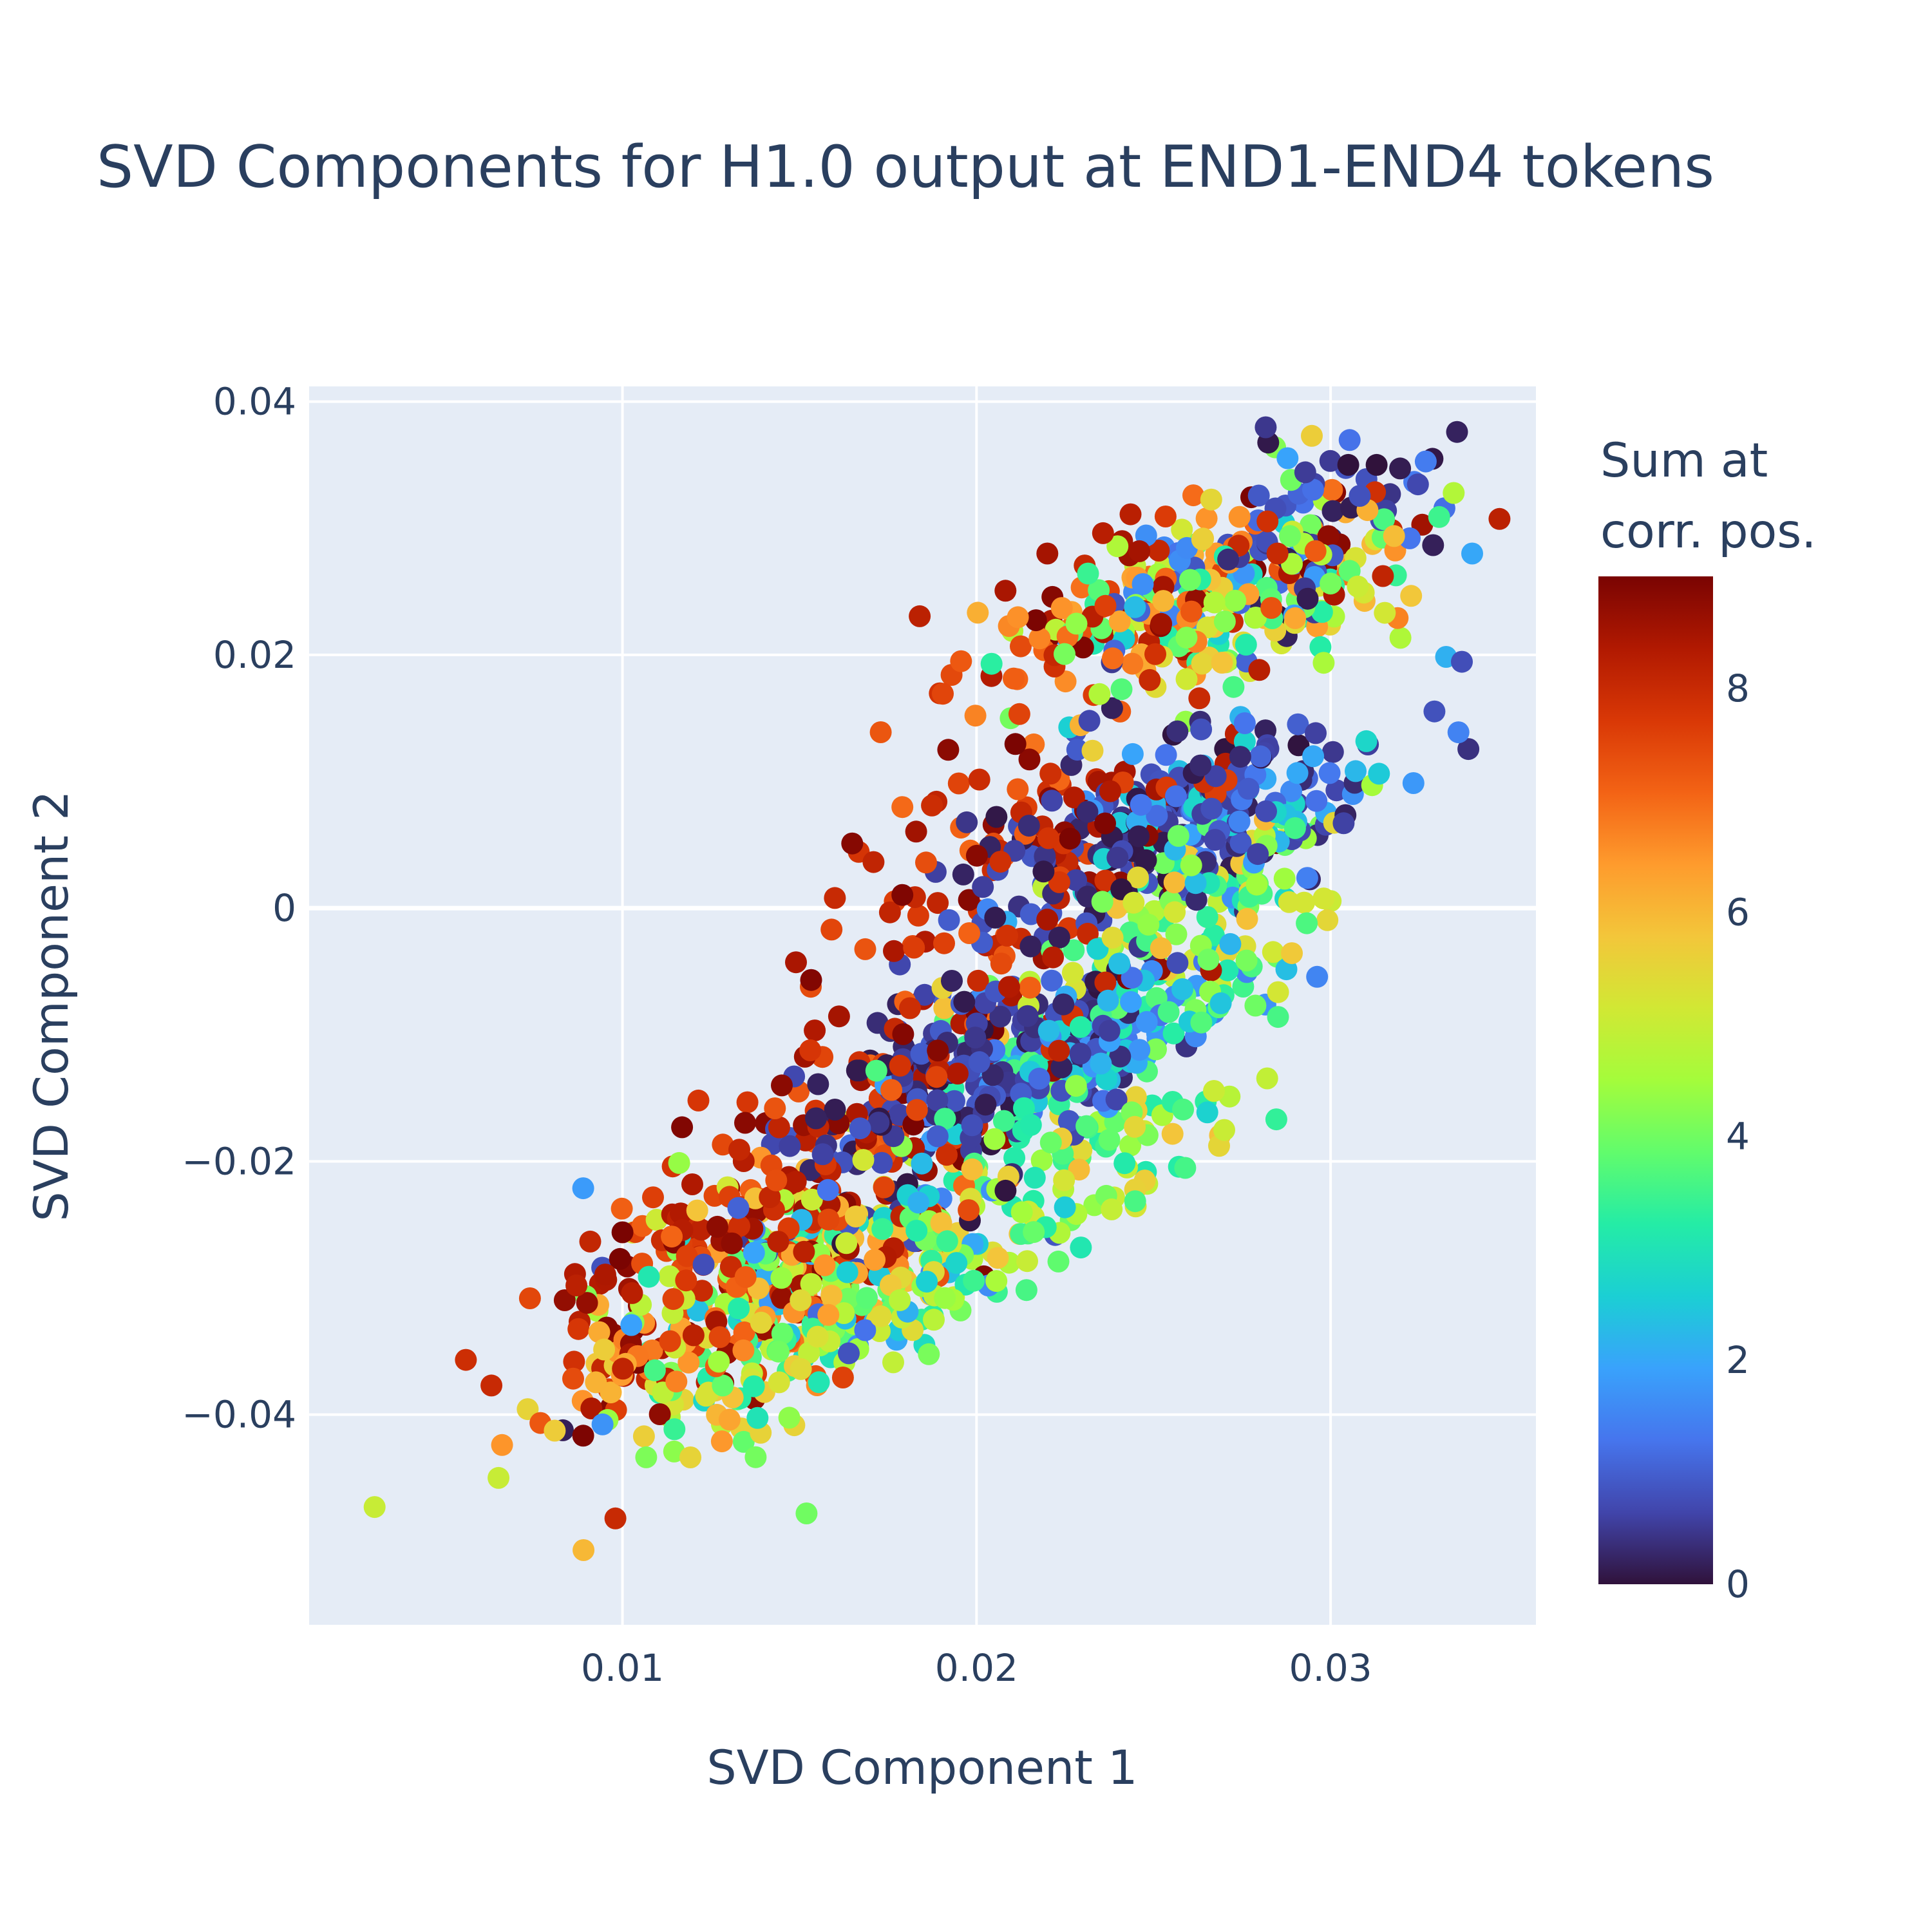 The height and width of the screenshot is (1932, 1932). I want to click on x-axis-label: SVD Component 1, so click(921, 1768).